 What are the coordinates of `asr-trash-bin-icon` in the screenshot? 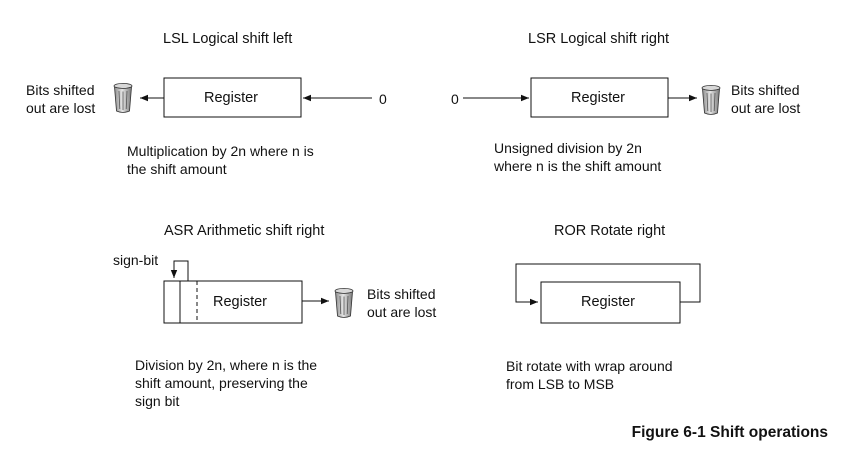 It's located at (344, 302).